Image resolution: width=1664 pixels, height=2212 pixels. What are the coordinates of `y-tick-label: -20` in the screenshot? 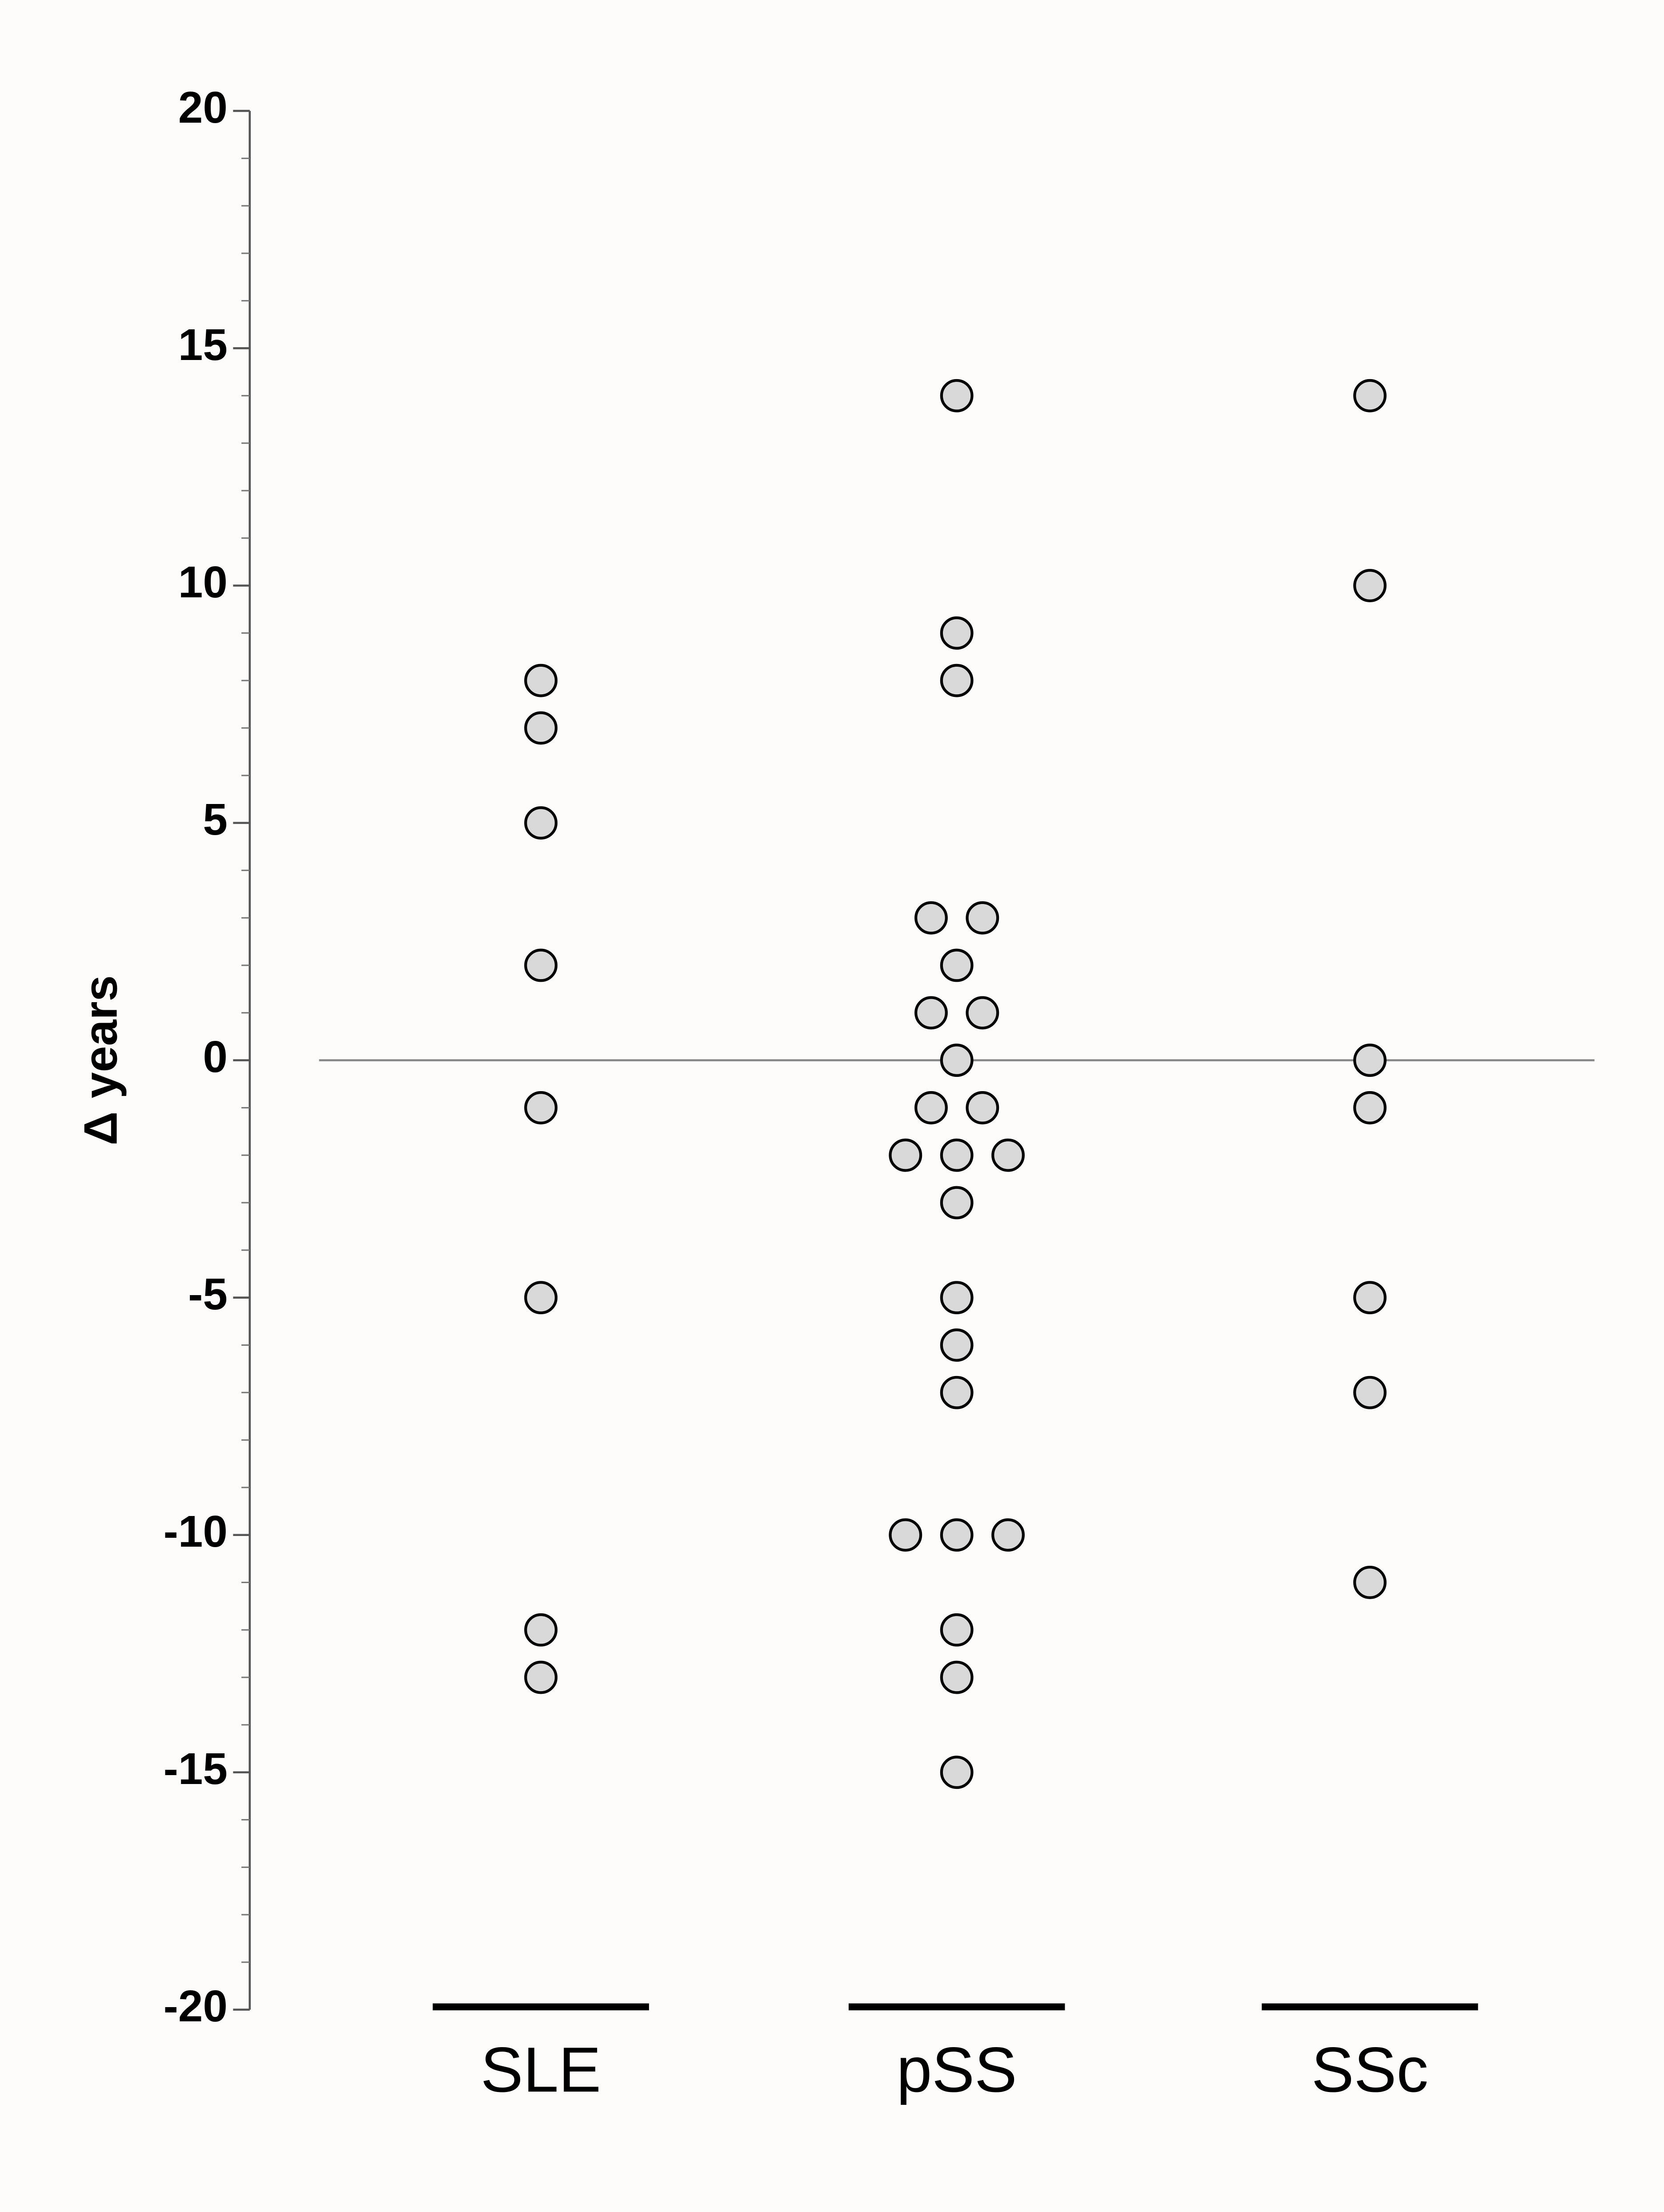 It's located at (196, 2006).